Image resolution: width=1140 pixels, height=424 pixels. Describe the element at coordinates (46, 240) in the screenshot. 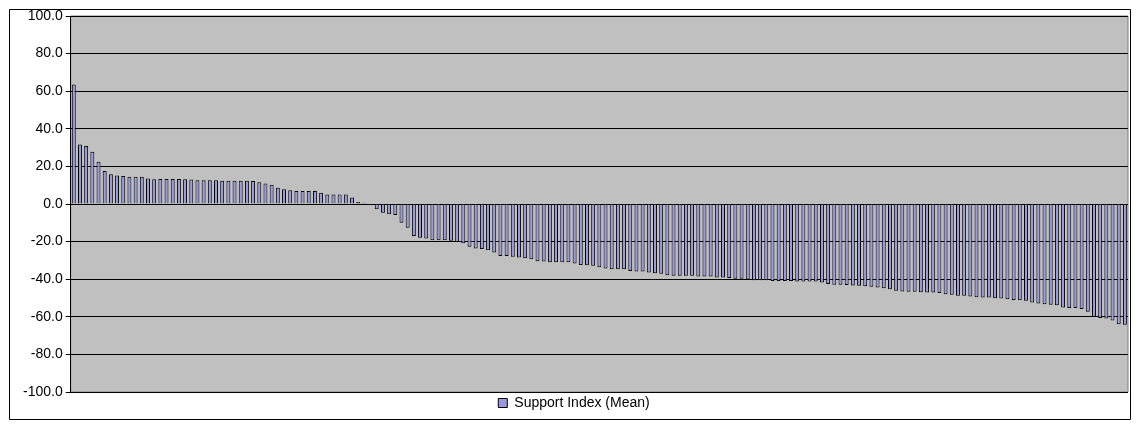

I see `y-tick-label: -20.0` at that location.